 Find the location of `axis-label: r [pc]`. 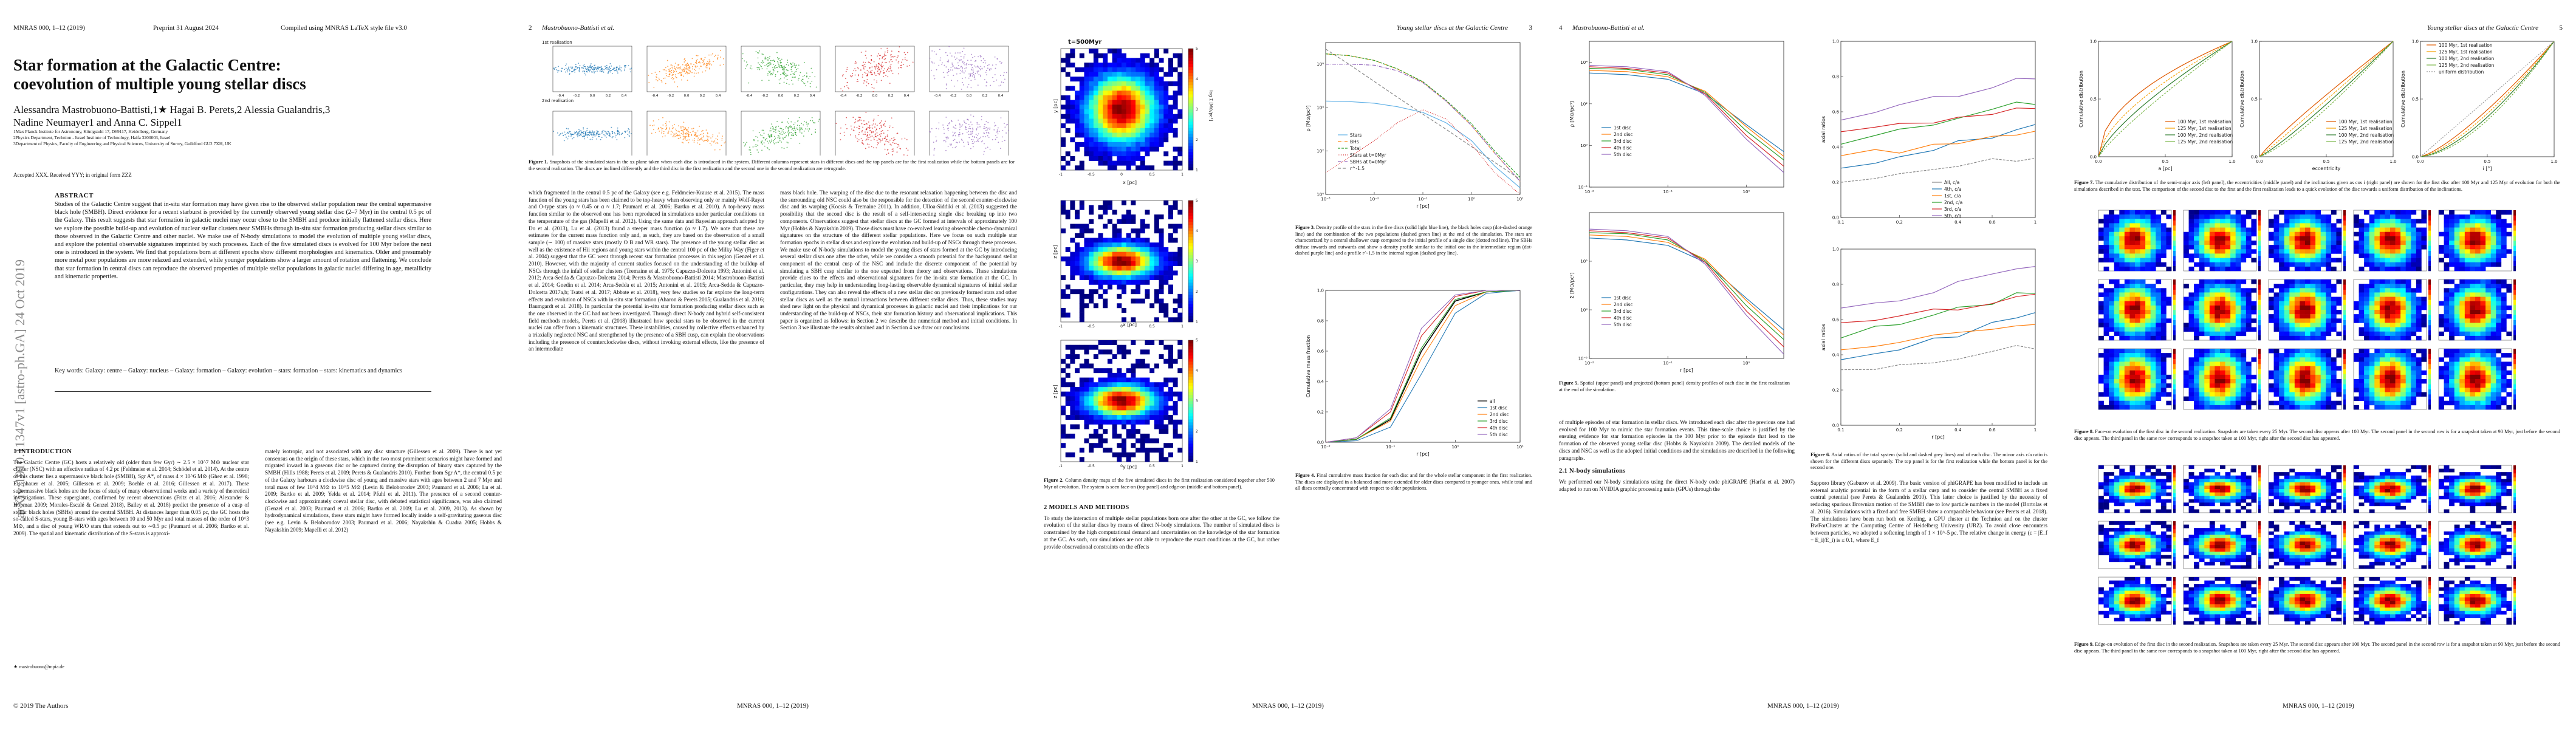

axis-label: r [pc] is located at coordinates (1938, 437).